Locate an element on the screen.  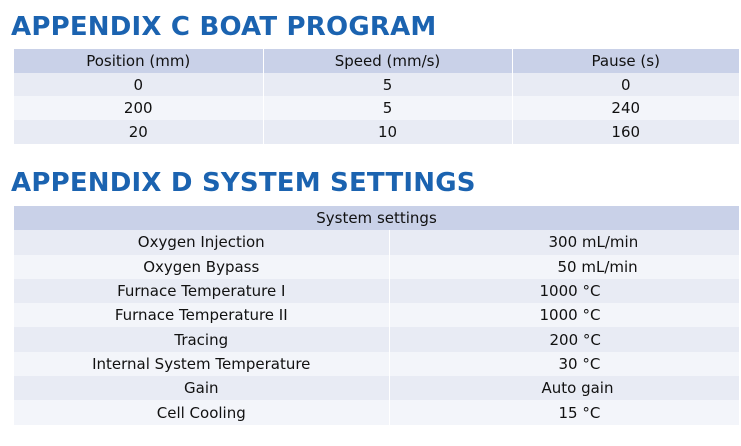
setting-value-cell: 200 °C is located at coordinates (564, 339).